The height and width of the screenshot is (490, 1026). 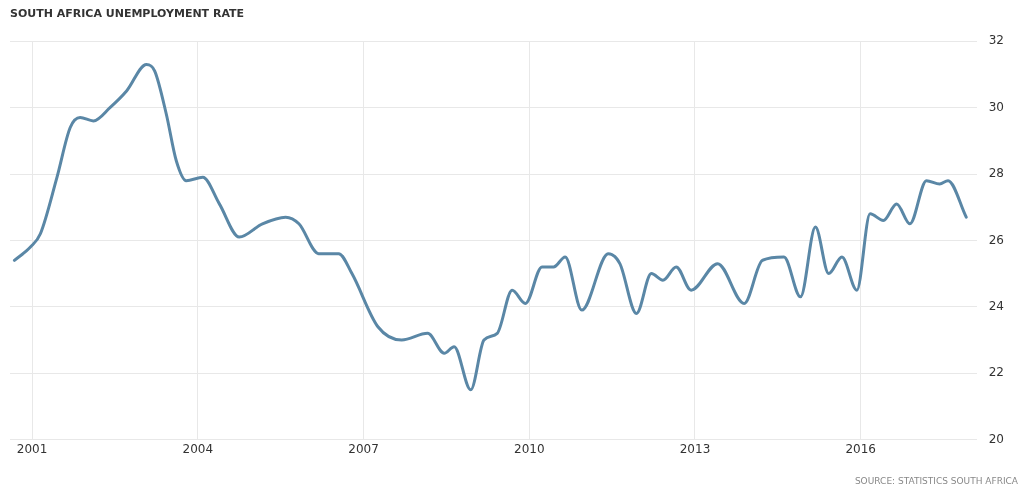 I want to click on x-tick-label: 2010, so click(x=529, y=448).